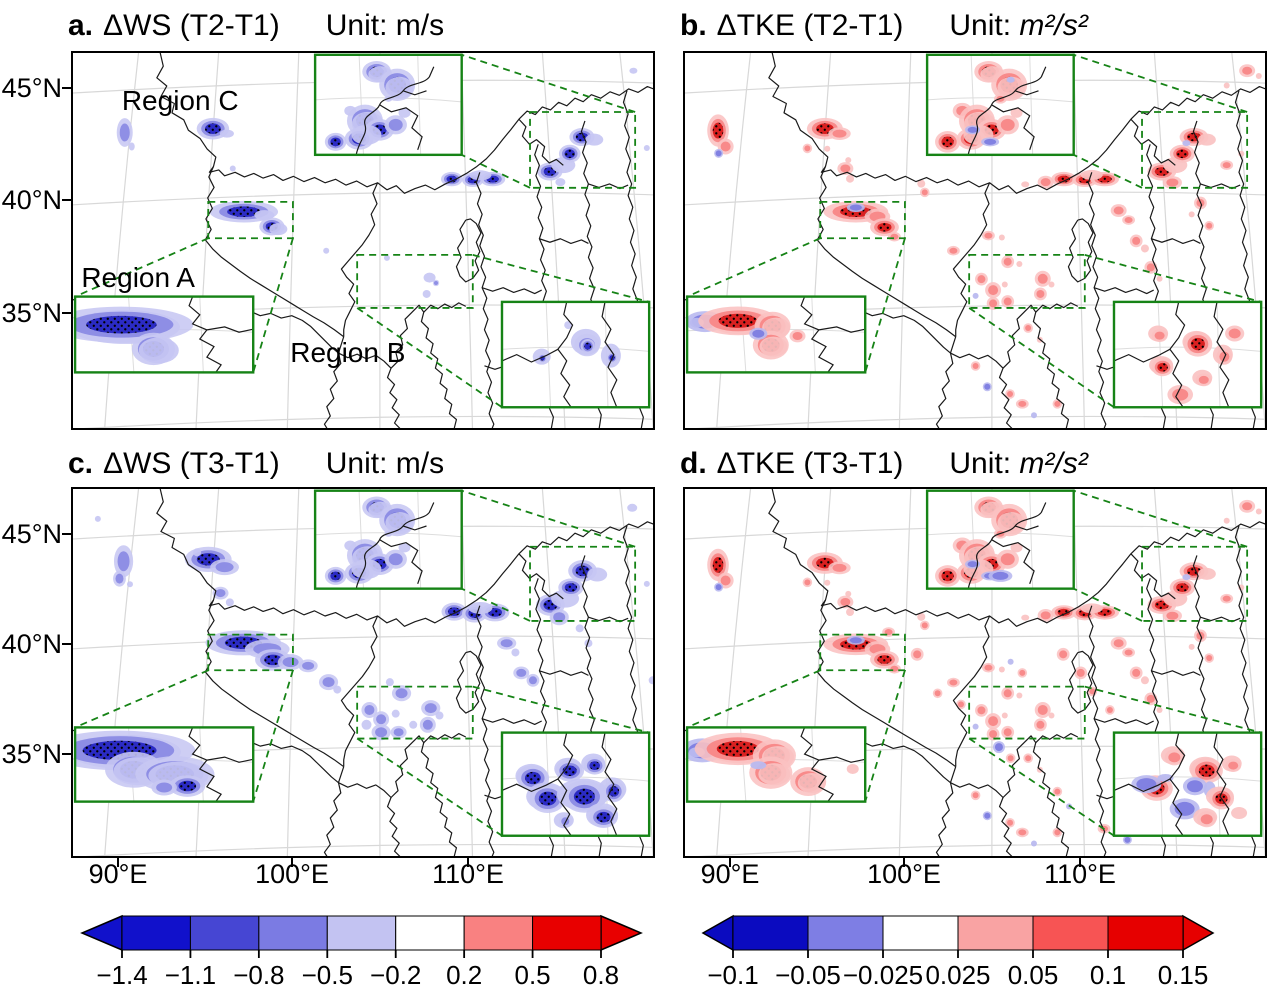  What do you see at coordinates (258, 974) in the screenshot?
I see `colorbar-ws-tick-label: −0.8` at bounding box center [258, 974].